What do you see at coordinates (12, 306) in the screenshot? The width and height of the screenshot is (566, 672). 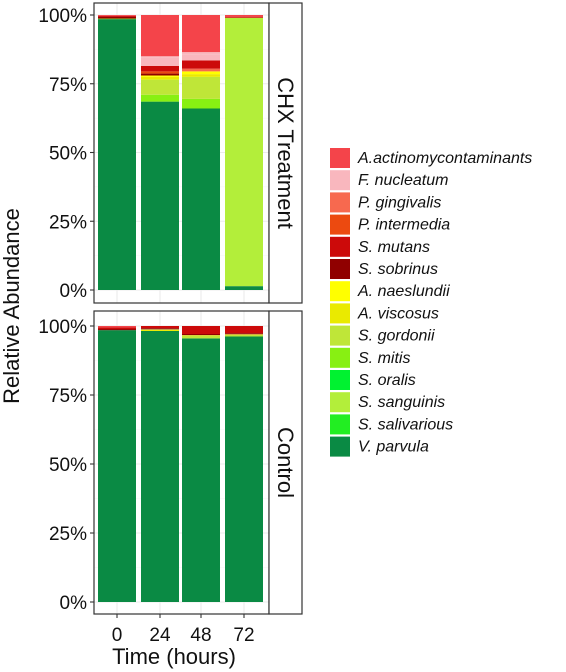 I see `y-axis-title: Relative Abundance` at bounding box center [12, 306].